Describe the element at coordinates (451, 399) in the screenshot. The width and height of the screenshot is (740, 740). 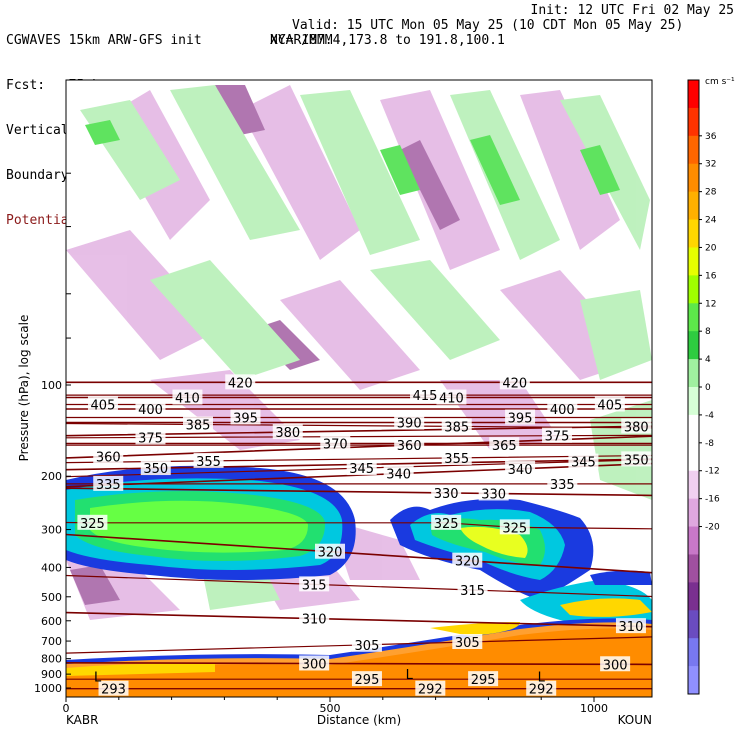
I see `isentrope-label-410-1: 410` at that location.